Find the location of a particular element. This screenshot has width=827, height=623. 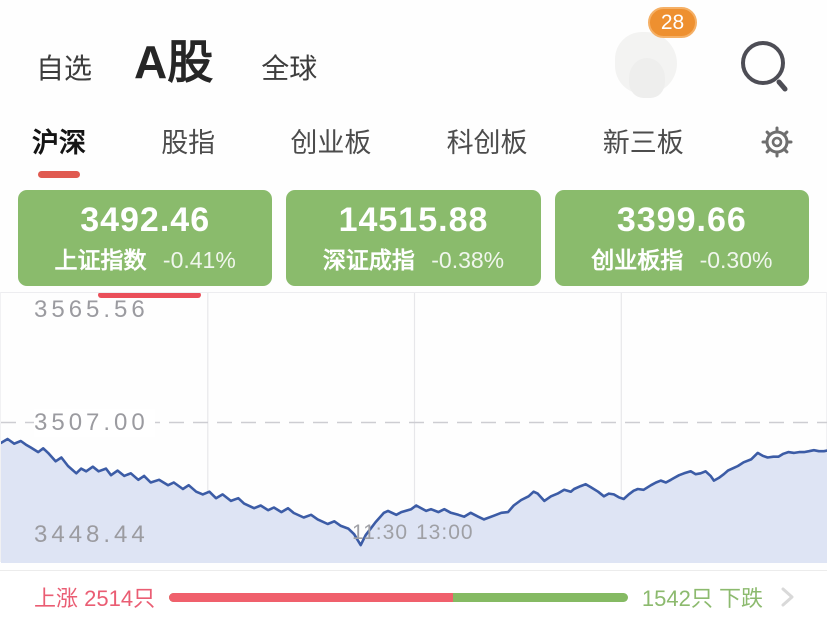

index-name: 深证成指 is located at coordinates (368, 260).